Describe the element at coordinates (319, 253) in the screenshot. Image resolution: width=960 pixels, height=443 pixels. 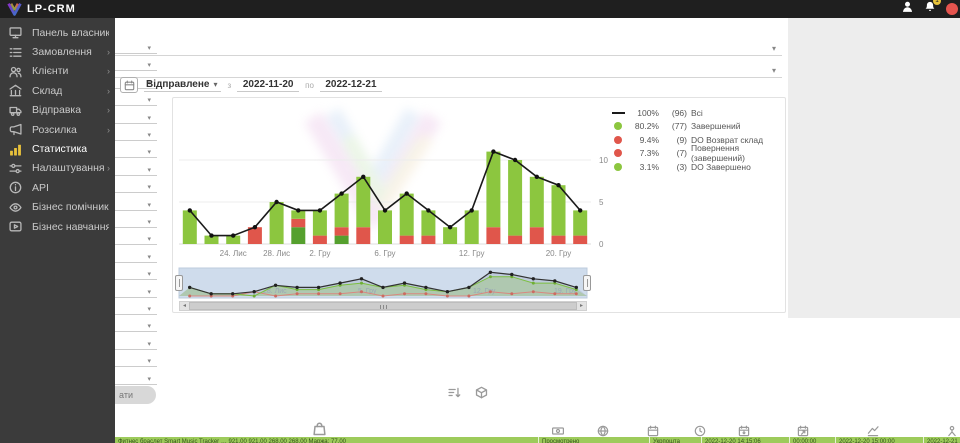
I see `svg-text: 2. Гру` at that location.